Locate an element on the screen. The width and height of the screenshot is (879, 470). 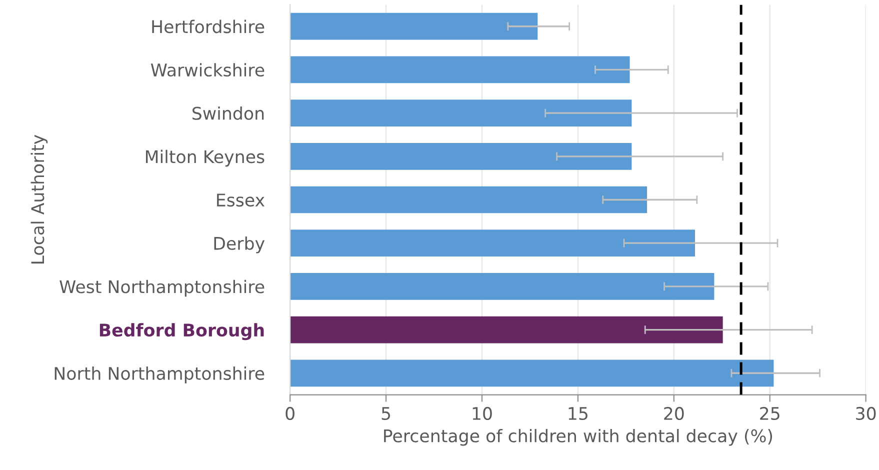
x-tick-label: 0 is located at coordinates (290, 413).